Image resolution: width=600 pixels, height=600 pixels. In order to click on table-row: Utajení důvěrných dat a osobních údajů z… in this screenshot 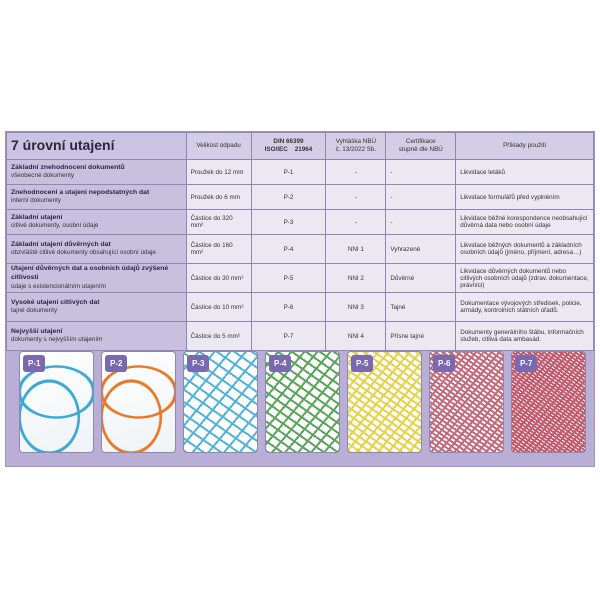, I will do `click(300, 278)`.